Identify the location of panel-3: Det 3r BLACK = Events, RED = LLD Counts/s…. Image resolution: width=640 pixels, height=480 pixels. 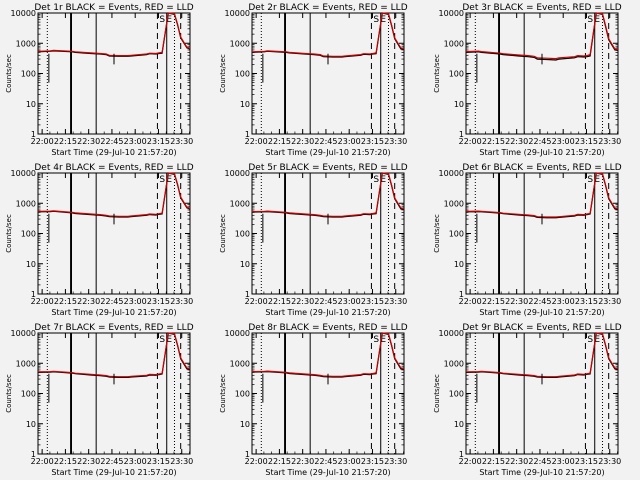
(527, 80).